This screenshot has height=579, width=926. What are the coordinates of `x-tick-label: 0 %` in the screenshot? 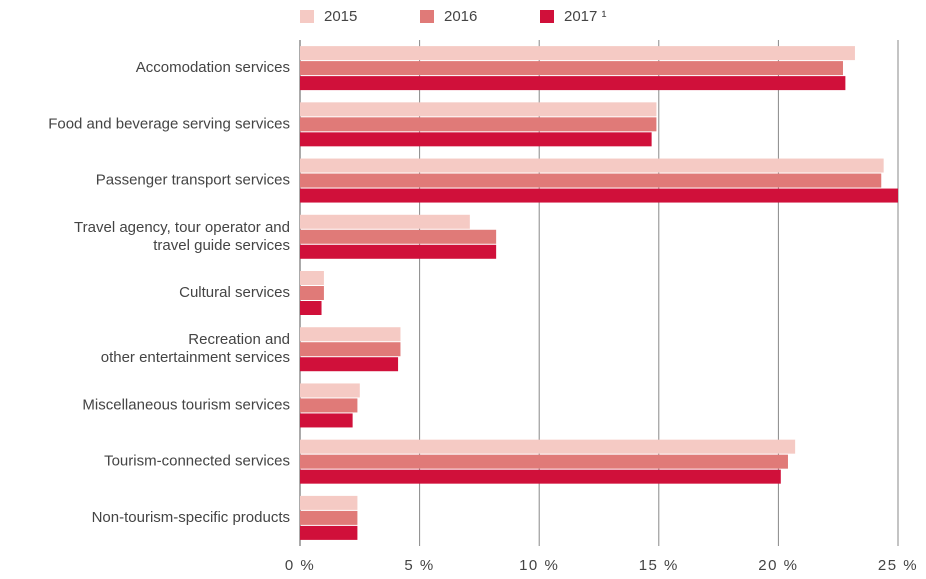 It's located at (300, 565).